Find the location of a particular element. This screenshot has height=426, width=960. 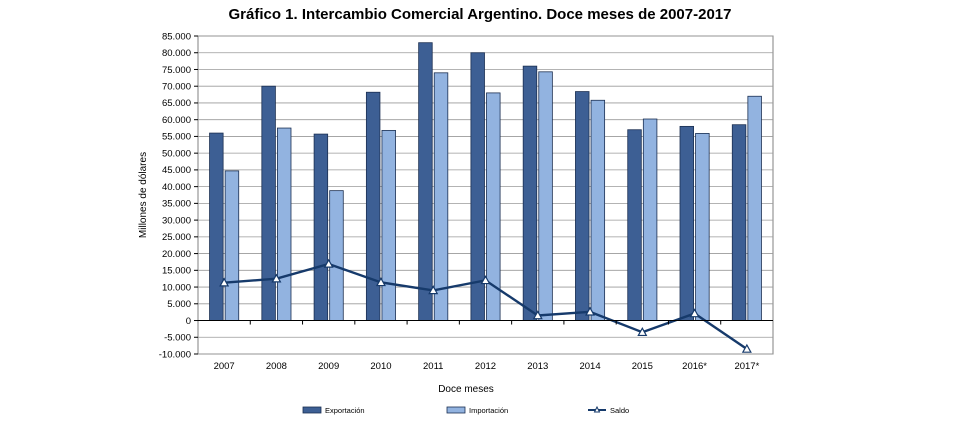

y-tick-label: 50.000 is located at coordinates (176, 153).